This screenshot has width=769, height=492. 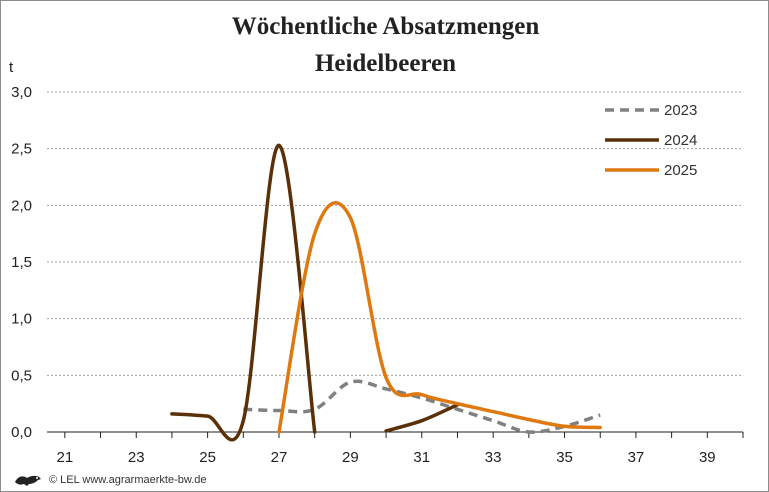 I want to click on copyright-text: © LEL www.agrarmaerkte-bw.de, so click(x=128, y=480).